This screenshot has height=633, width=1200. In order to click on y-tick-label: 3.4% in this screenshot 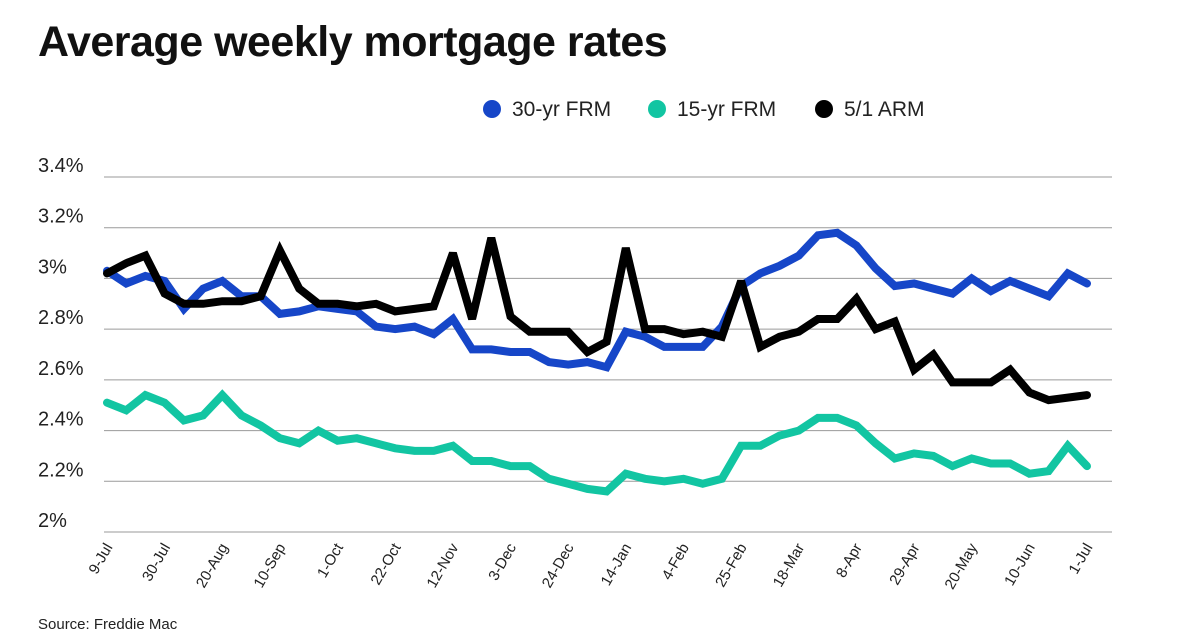, I will do `click(61, 166)`.